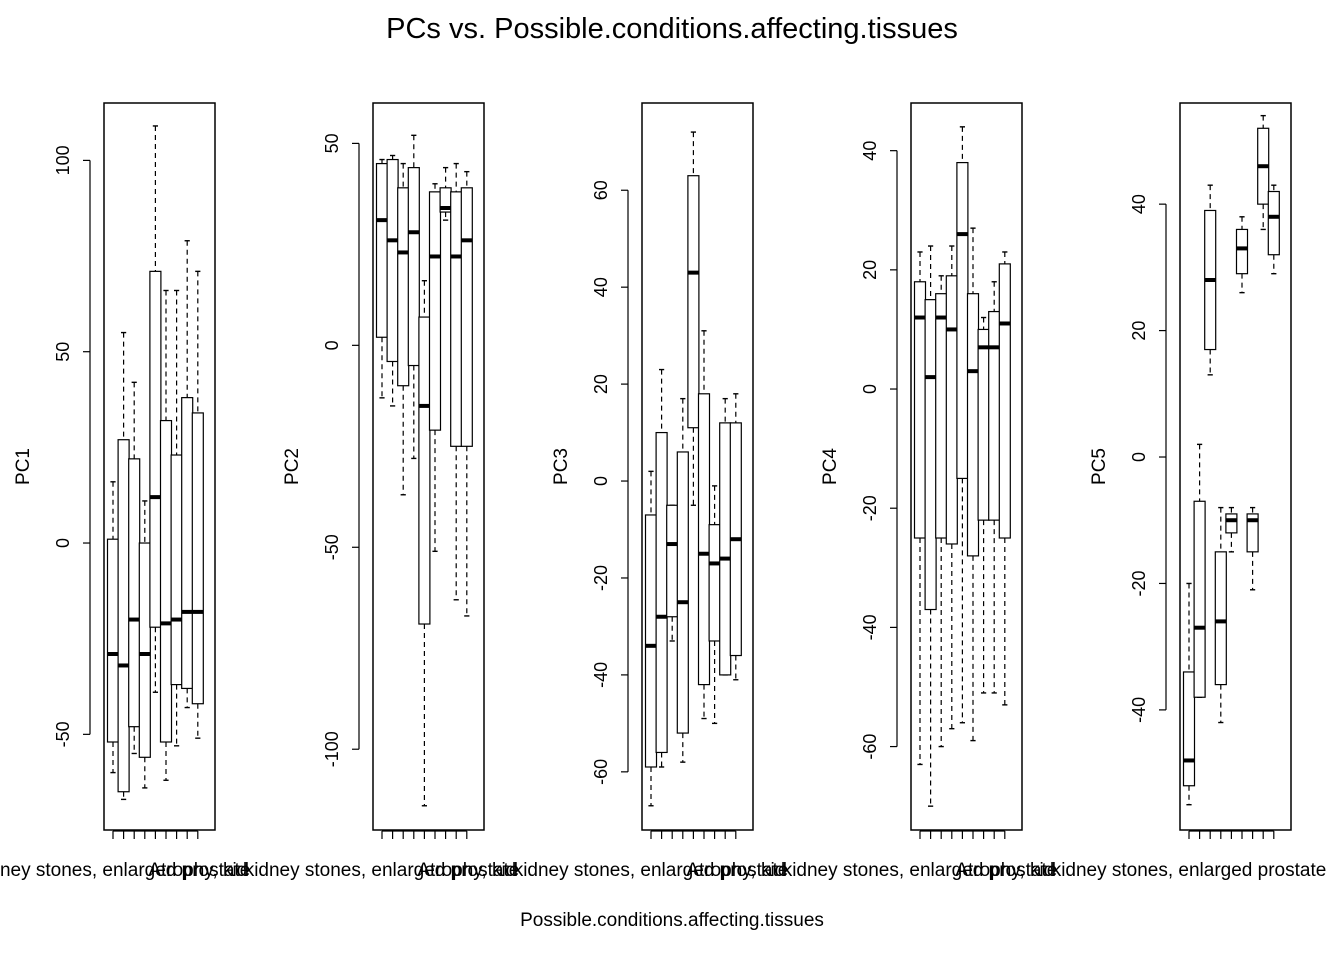  Describe the element at coordinates (23, 466) in the screenshot. I see `y-axis-title: PC1` at that location.